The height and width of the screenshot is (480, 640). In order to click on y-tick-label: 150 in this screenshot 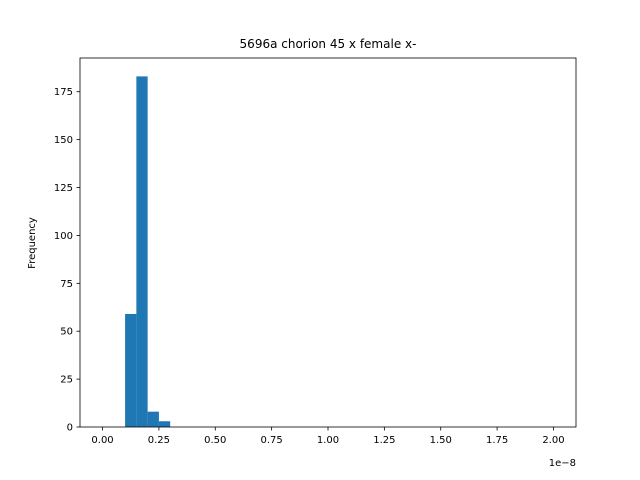, I will do `click(63, 140)`.